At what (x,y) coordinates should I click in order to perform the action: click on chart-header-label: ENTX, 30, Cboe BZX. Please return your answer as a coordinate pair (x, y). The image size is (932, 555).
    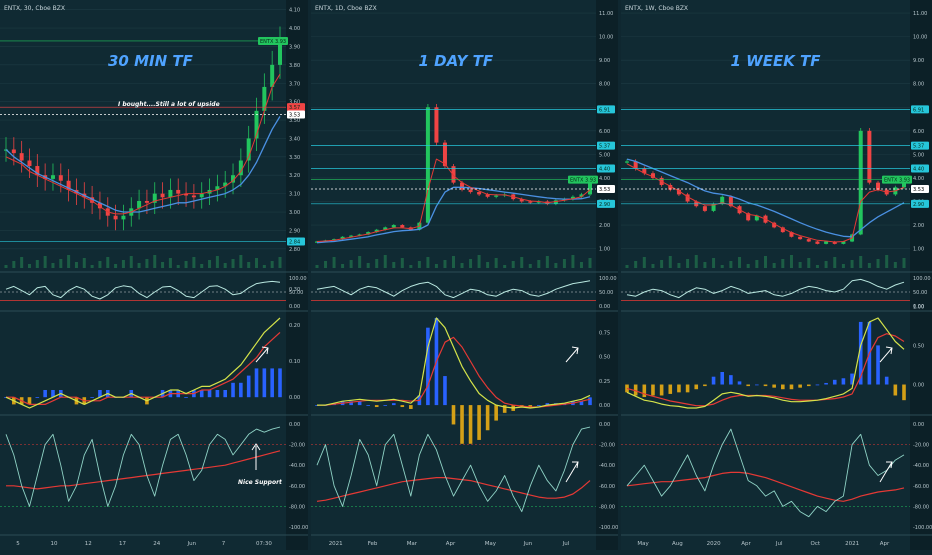
    Looking at the image, I should click on (34, 8).